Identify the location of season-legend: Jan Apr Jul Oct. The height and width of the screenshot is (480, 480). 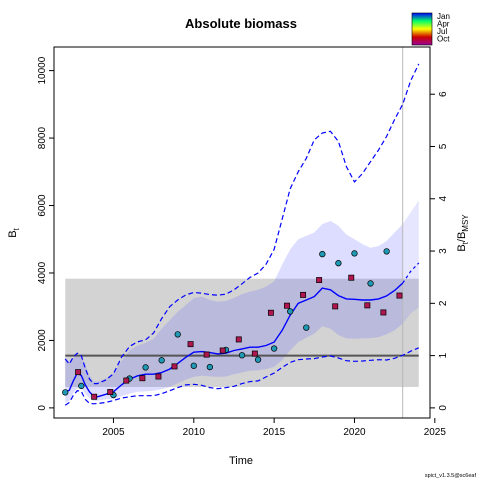
(430, 29).